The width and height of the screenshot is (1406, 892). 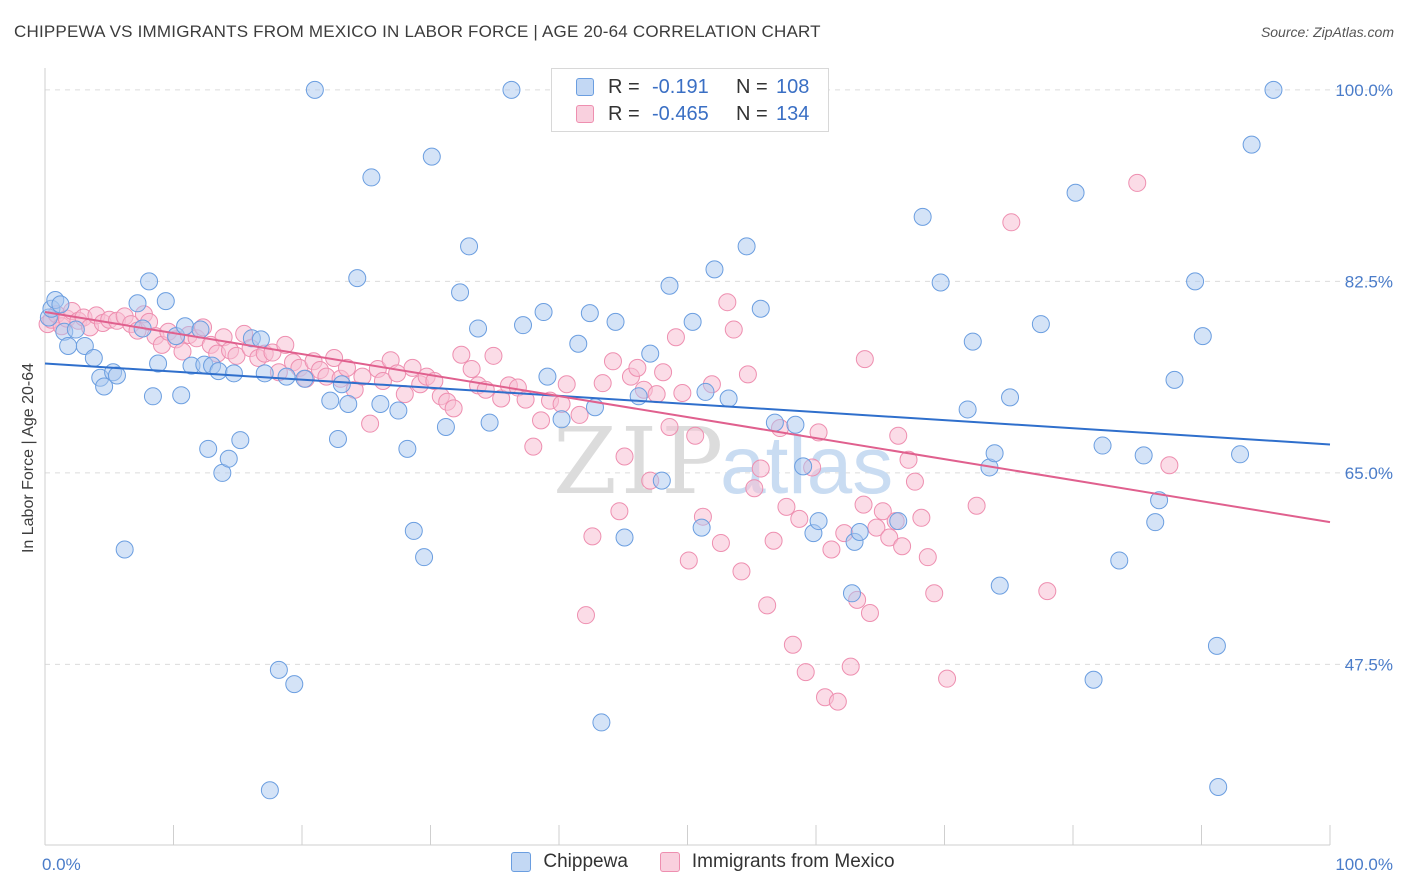 I want to click on legend-n-value: 108, so click(x=793, y=86).